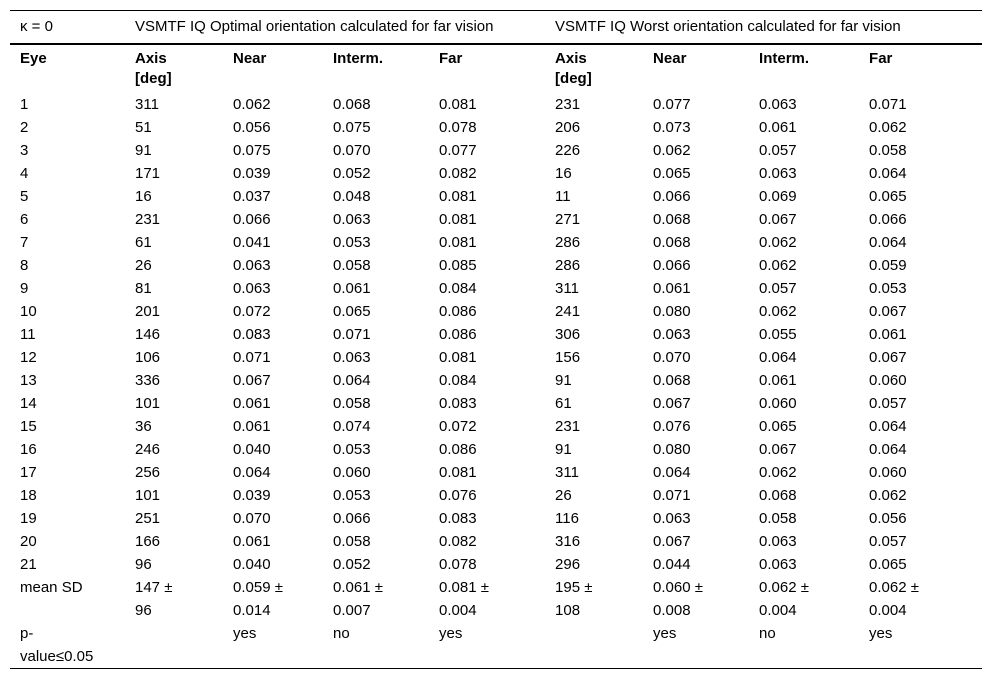 This screenshot has height=677, width=992. Describe the element at coordinates (352, 127) in the screenshot. I see `value-cell: 0.075` at that location.